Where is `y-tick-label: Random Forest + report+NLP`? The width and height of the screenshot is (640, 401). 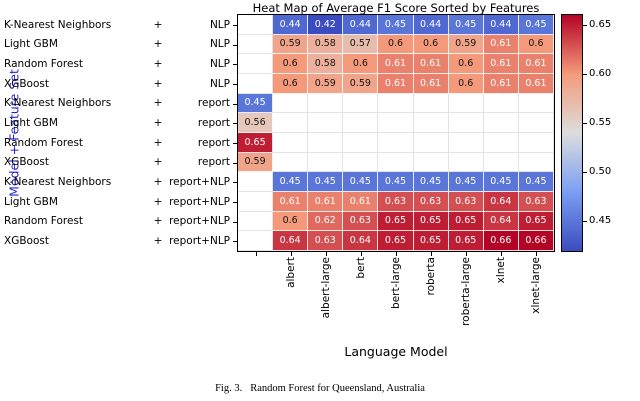
y-tick-label: Random Forest + report+NLP is located at coordinates (118, 222).